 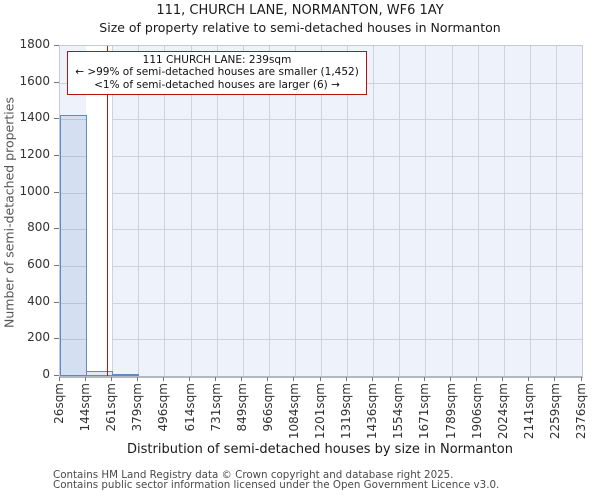 What do you see at coordinates (293, 411) in the screenshot?
I see `x-tick-label: 1084sqm` at bounding box center [293, 411].